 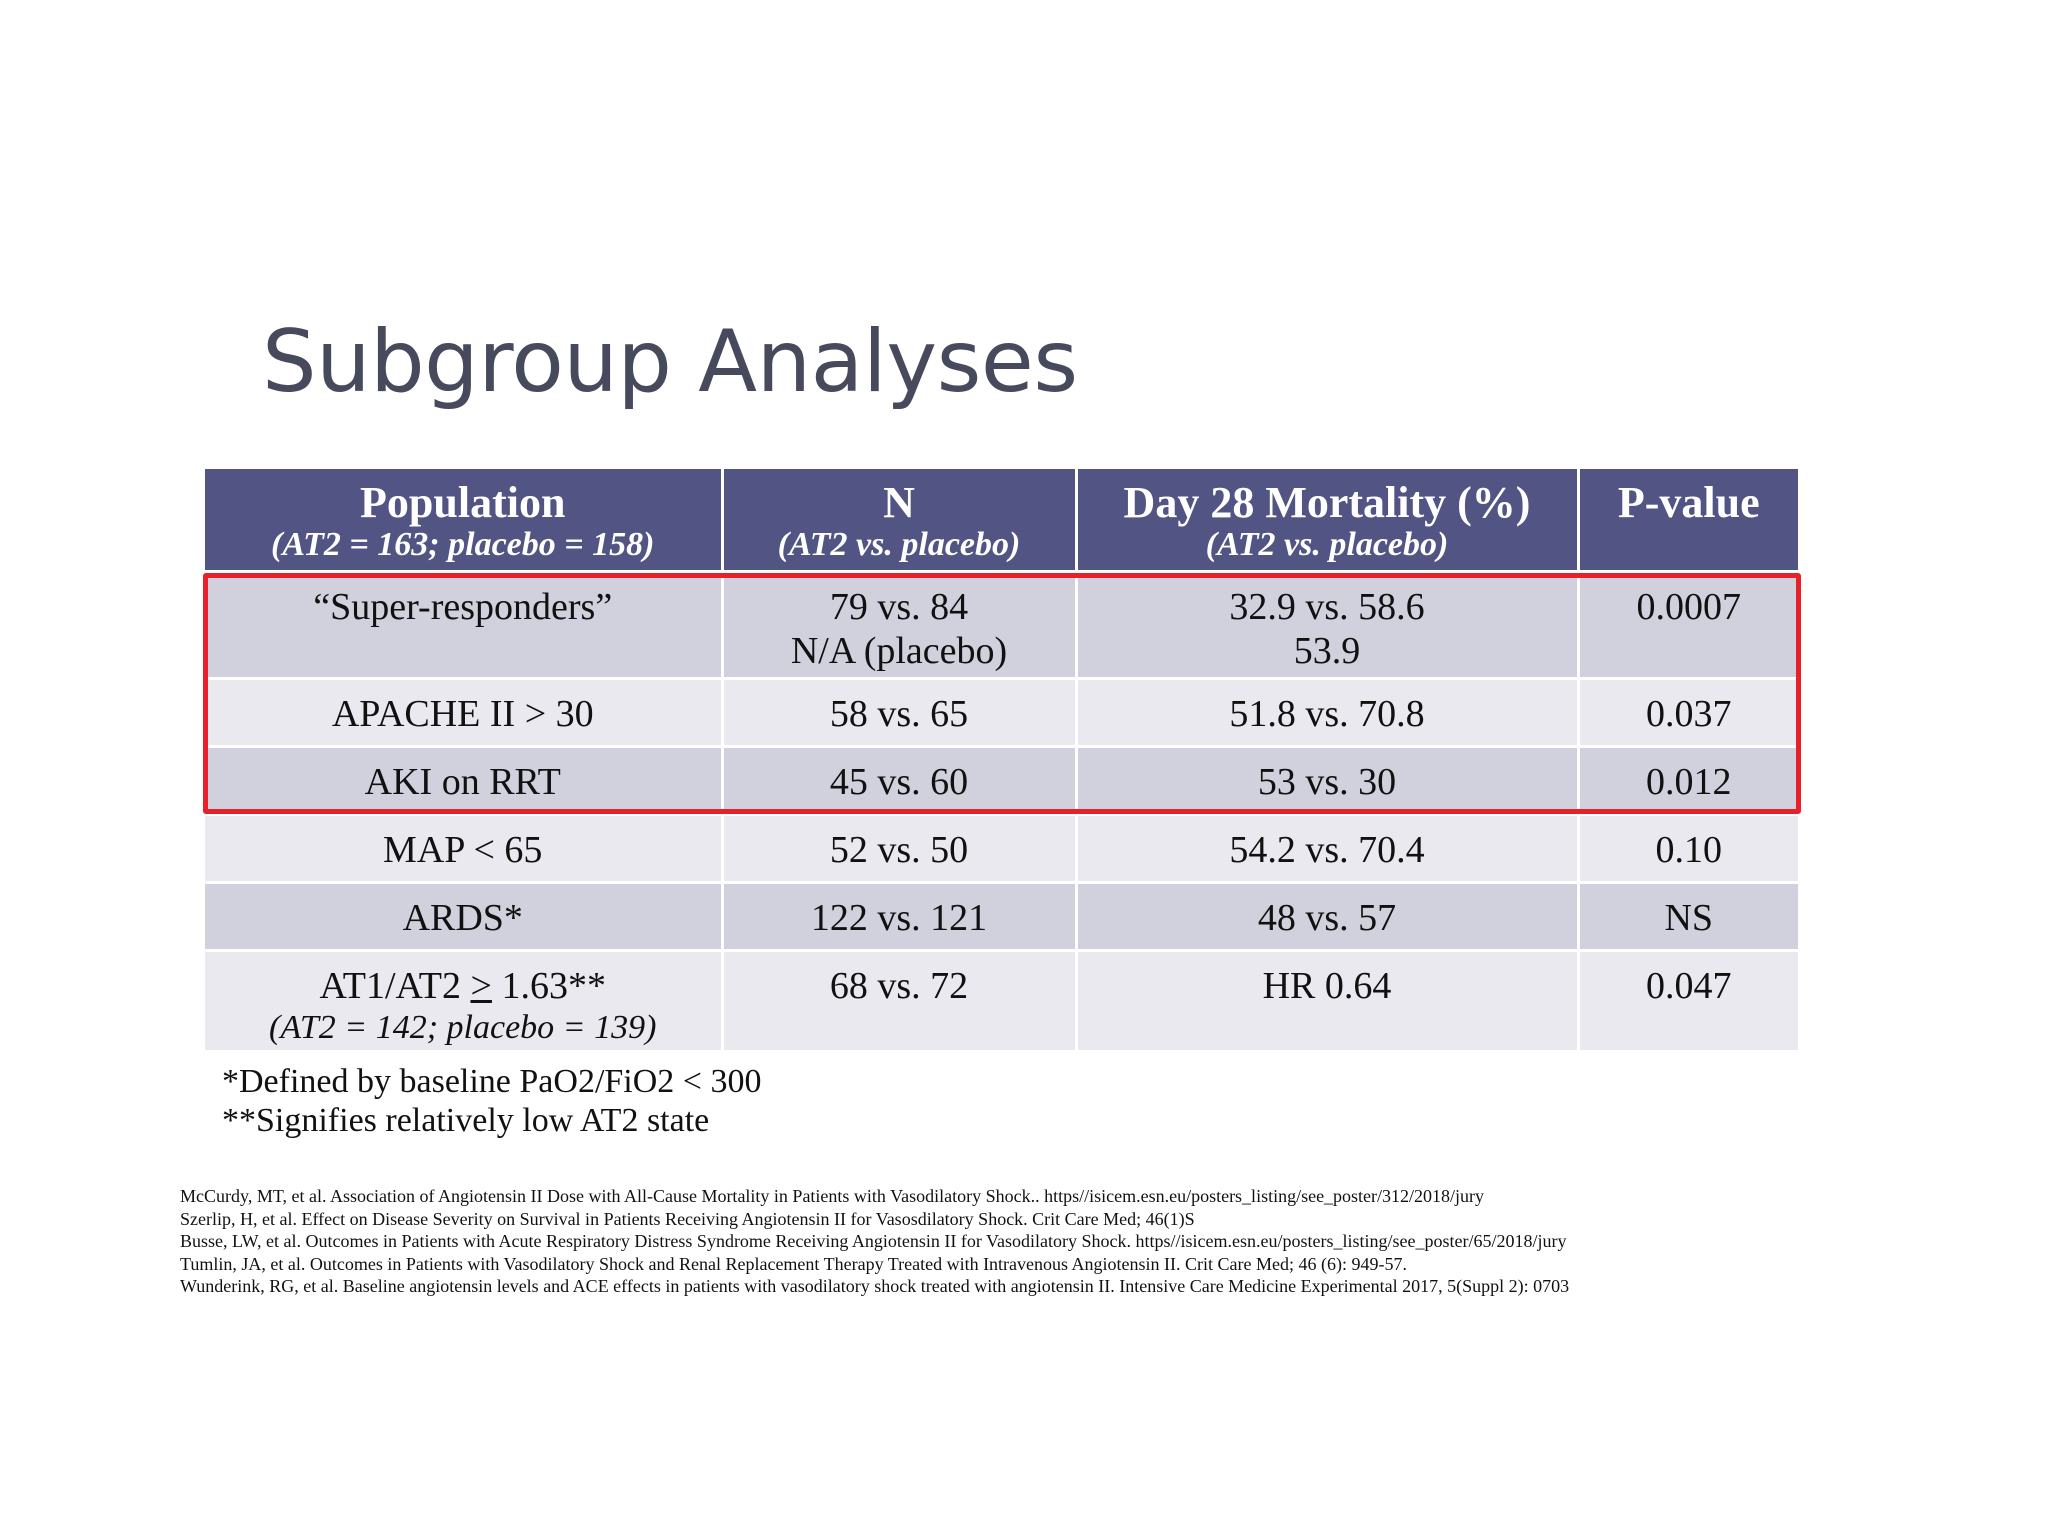 I want to click on mortality-value: 32.9 vs. 58.6, so click(x=1327, y=606).